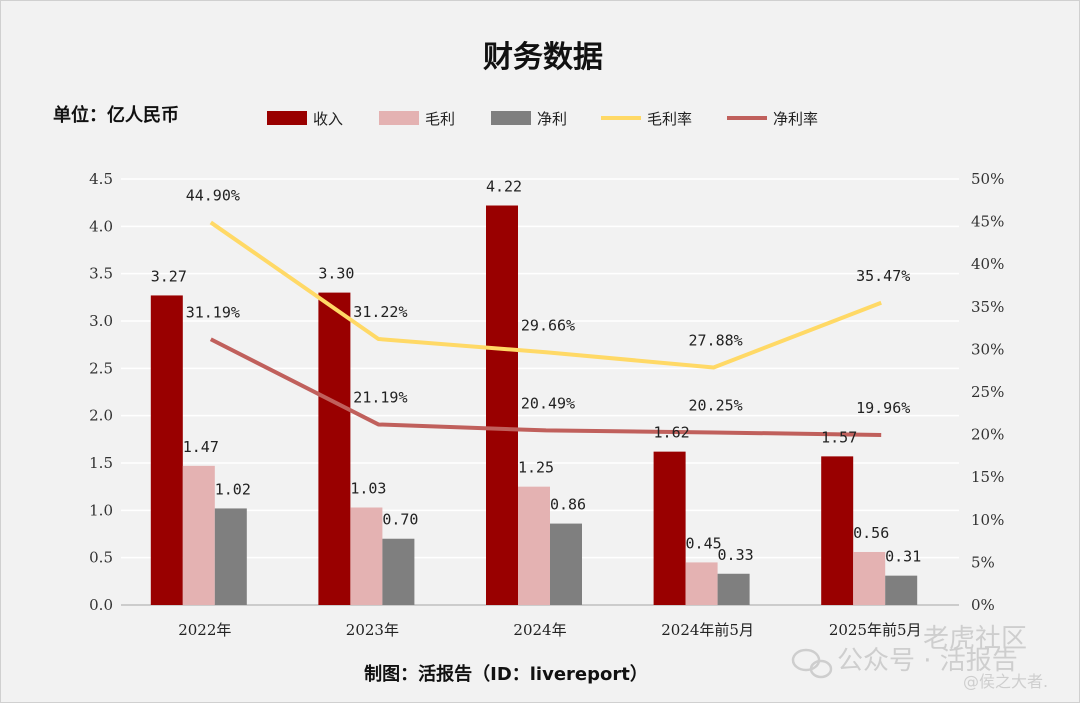 Image resolution: width=1080 pixels, height=703 pixels. I want to click on right-tick-label: 40%, so click(987, 264).